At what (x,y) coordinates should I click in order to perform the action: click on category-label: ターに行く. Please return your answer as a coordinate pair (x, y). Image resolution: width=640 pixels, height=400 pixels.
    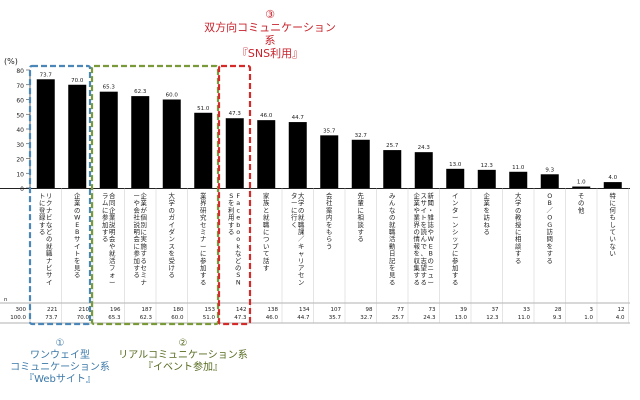
    Looking at the image, I should click on (294, 210).